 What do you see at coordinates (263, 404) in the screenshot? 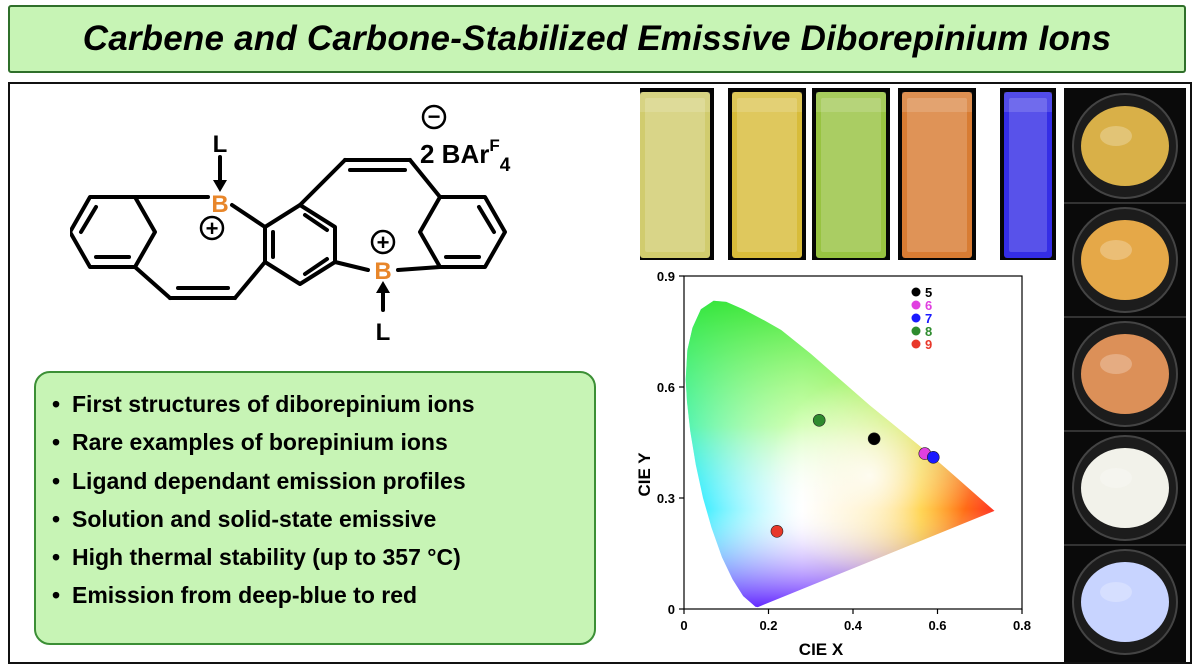
I see `bullet-item: • First structures of diborepinium ions` at bounding box center [263, 404].